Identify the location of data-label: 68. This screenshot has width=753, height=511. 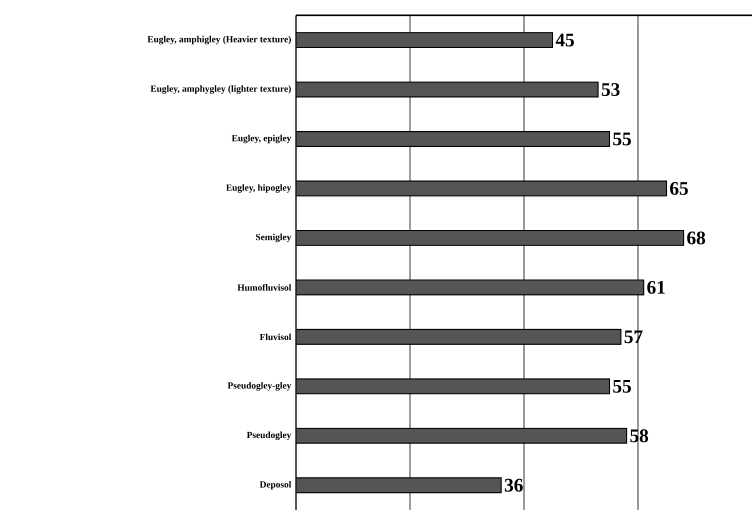
(696, 238).